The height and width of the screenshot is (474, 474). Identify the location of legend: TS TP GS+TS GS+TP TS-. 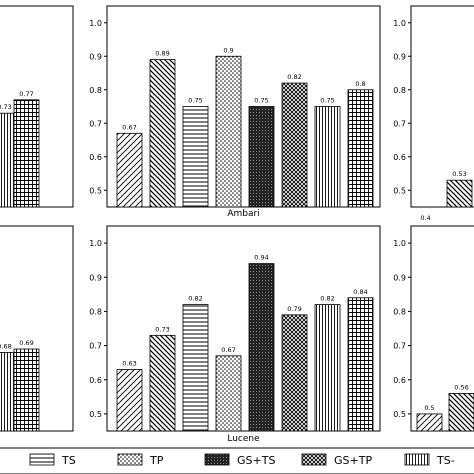
(237, 460).